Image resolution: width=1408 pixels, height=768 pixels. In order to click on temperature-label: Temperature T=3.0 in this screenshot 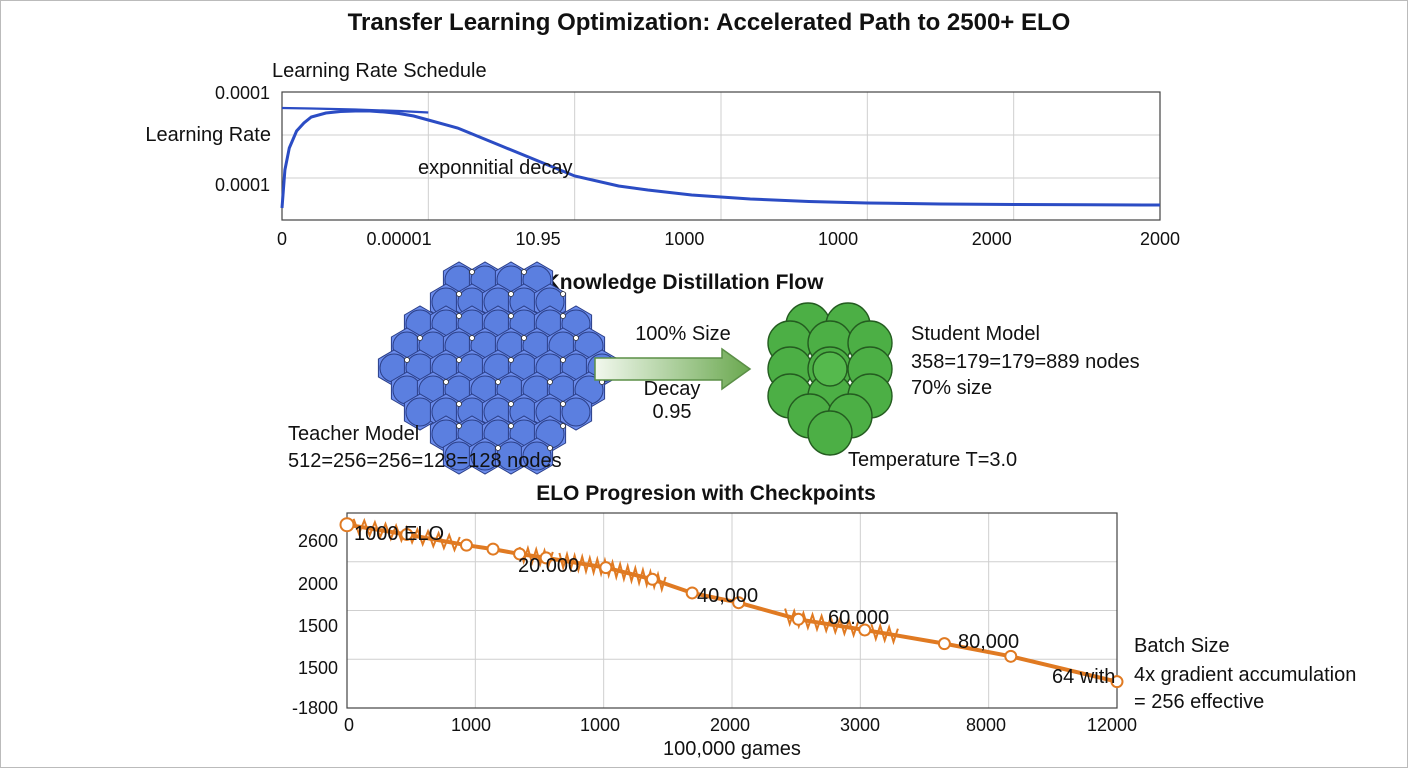, I will do `click(932, 460)`.